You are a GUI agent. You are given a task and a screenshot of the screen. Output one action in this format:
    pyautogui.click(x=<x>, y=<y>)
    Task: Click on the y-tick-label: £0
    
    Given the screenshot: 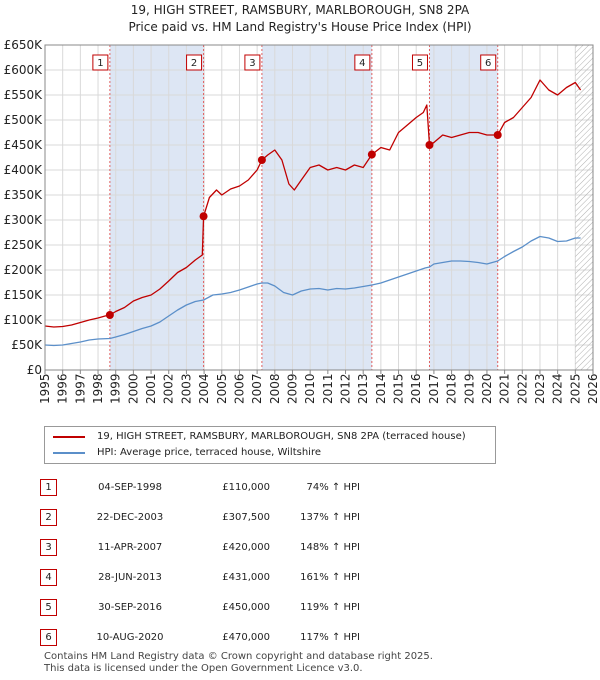 What is the action you would take?
    pyautogui.click(x=34, y=370)
    